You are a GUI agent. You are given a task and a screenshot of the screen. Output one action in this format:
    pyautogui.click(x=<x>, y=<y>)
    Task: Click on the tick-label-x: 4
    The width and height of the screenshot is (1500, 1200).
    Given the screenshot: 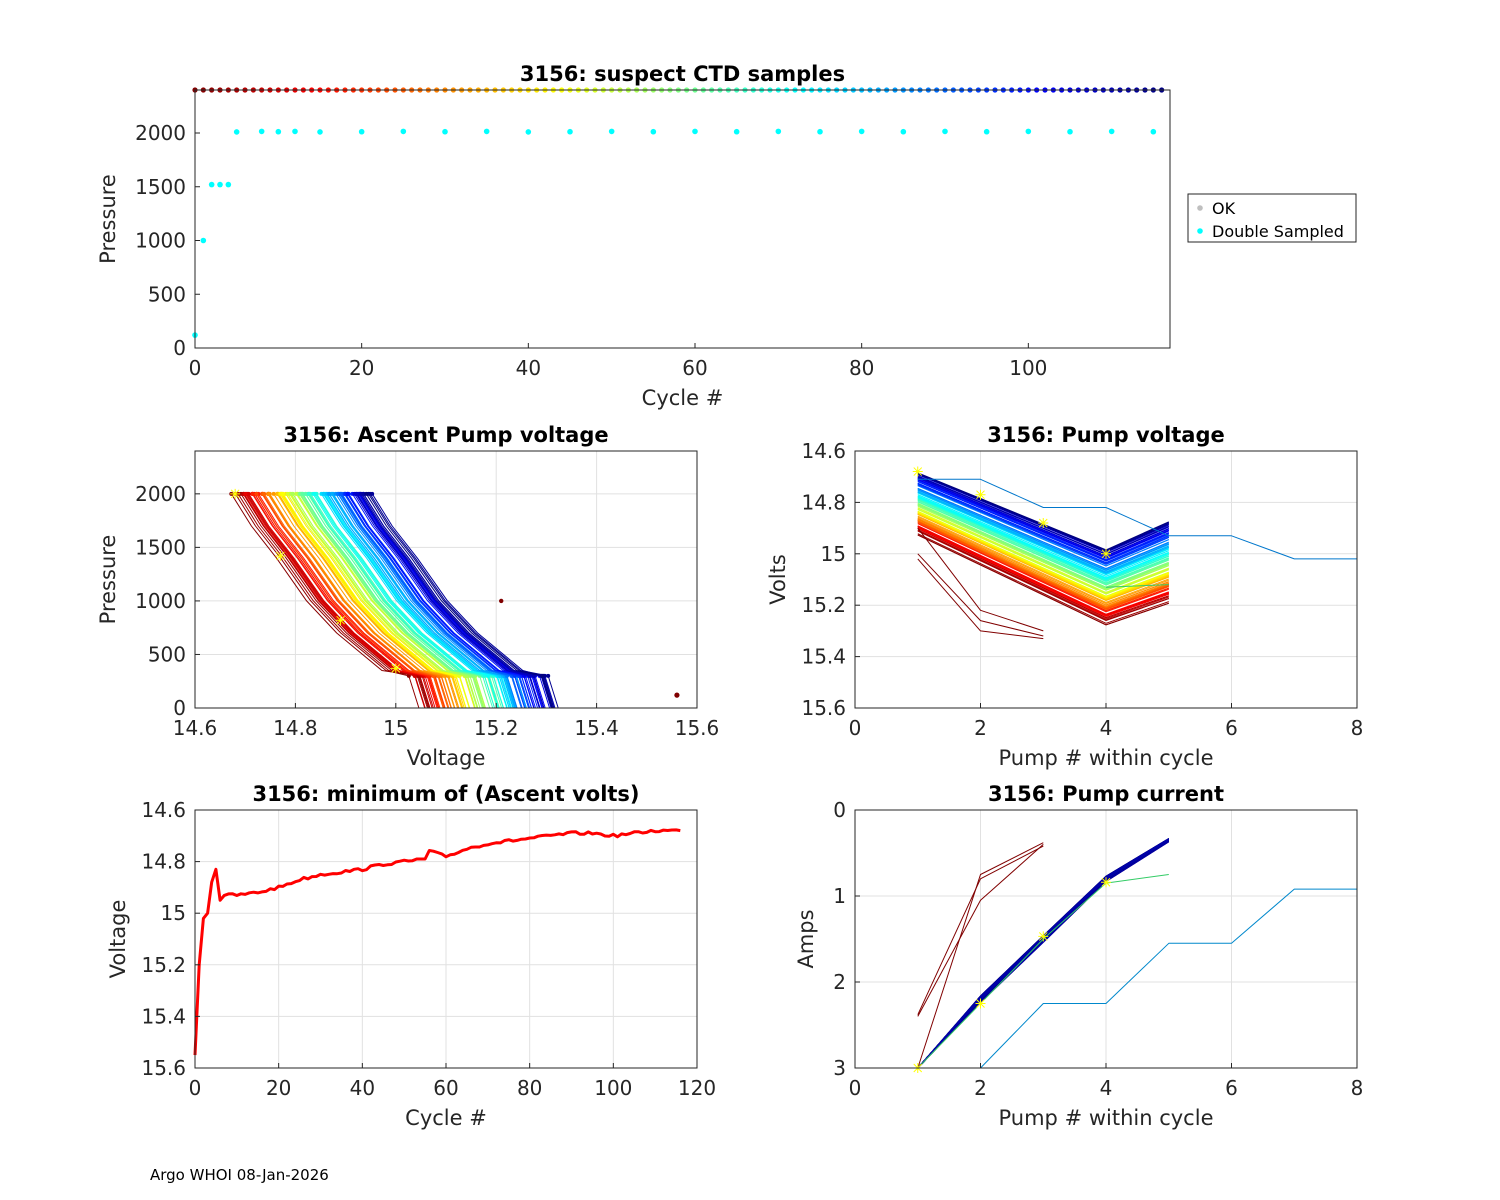 What is the action you would take?
    pyautogui.click(x=1106, y=728)
    